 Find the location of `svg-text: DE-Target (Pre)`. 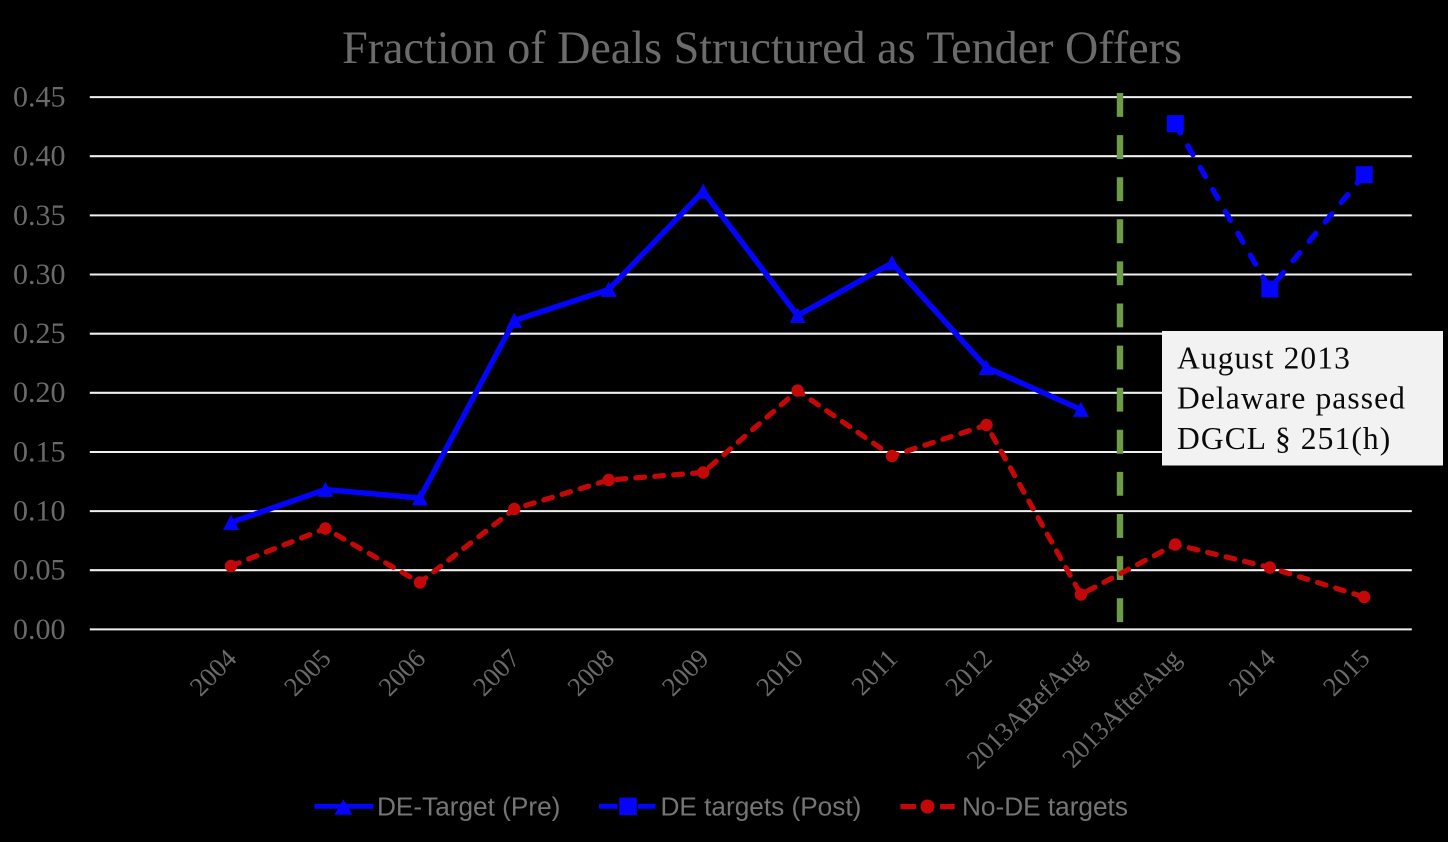

svg-text: DE-Target (Pre) is located at coordinates (468, 807).